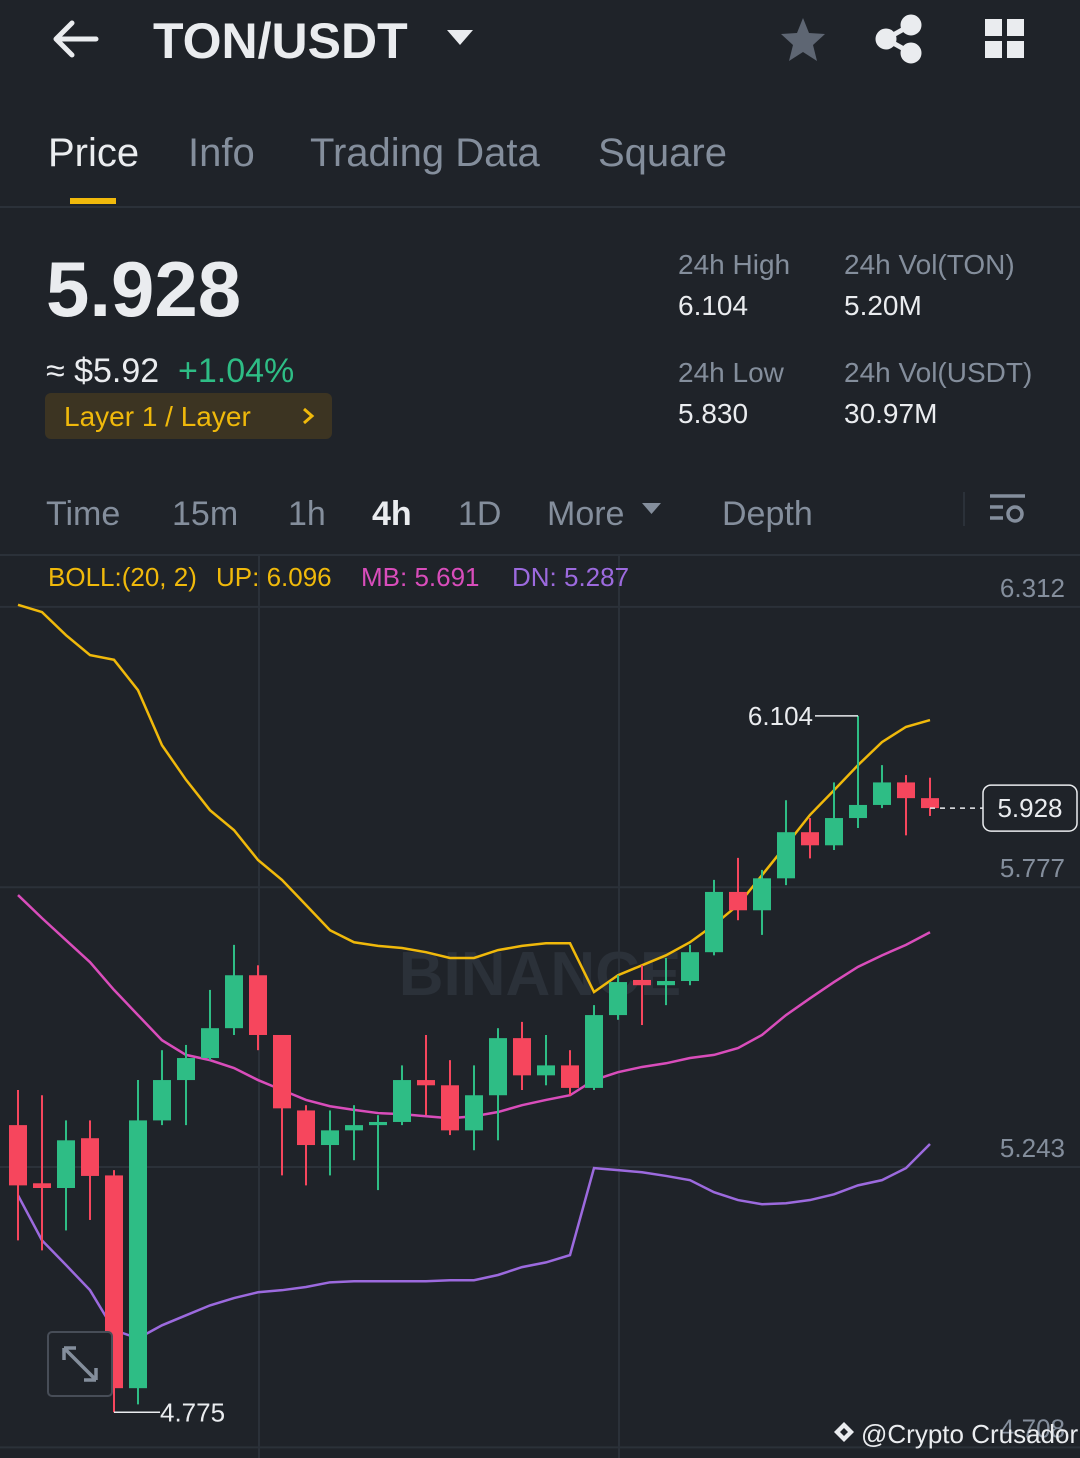 The width and height of the screenshot is (1080, 1458). Describe the element at coordinates (479, 514) in the screenshot. I see `interval: 1D` at that location.